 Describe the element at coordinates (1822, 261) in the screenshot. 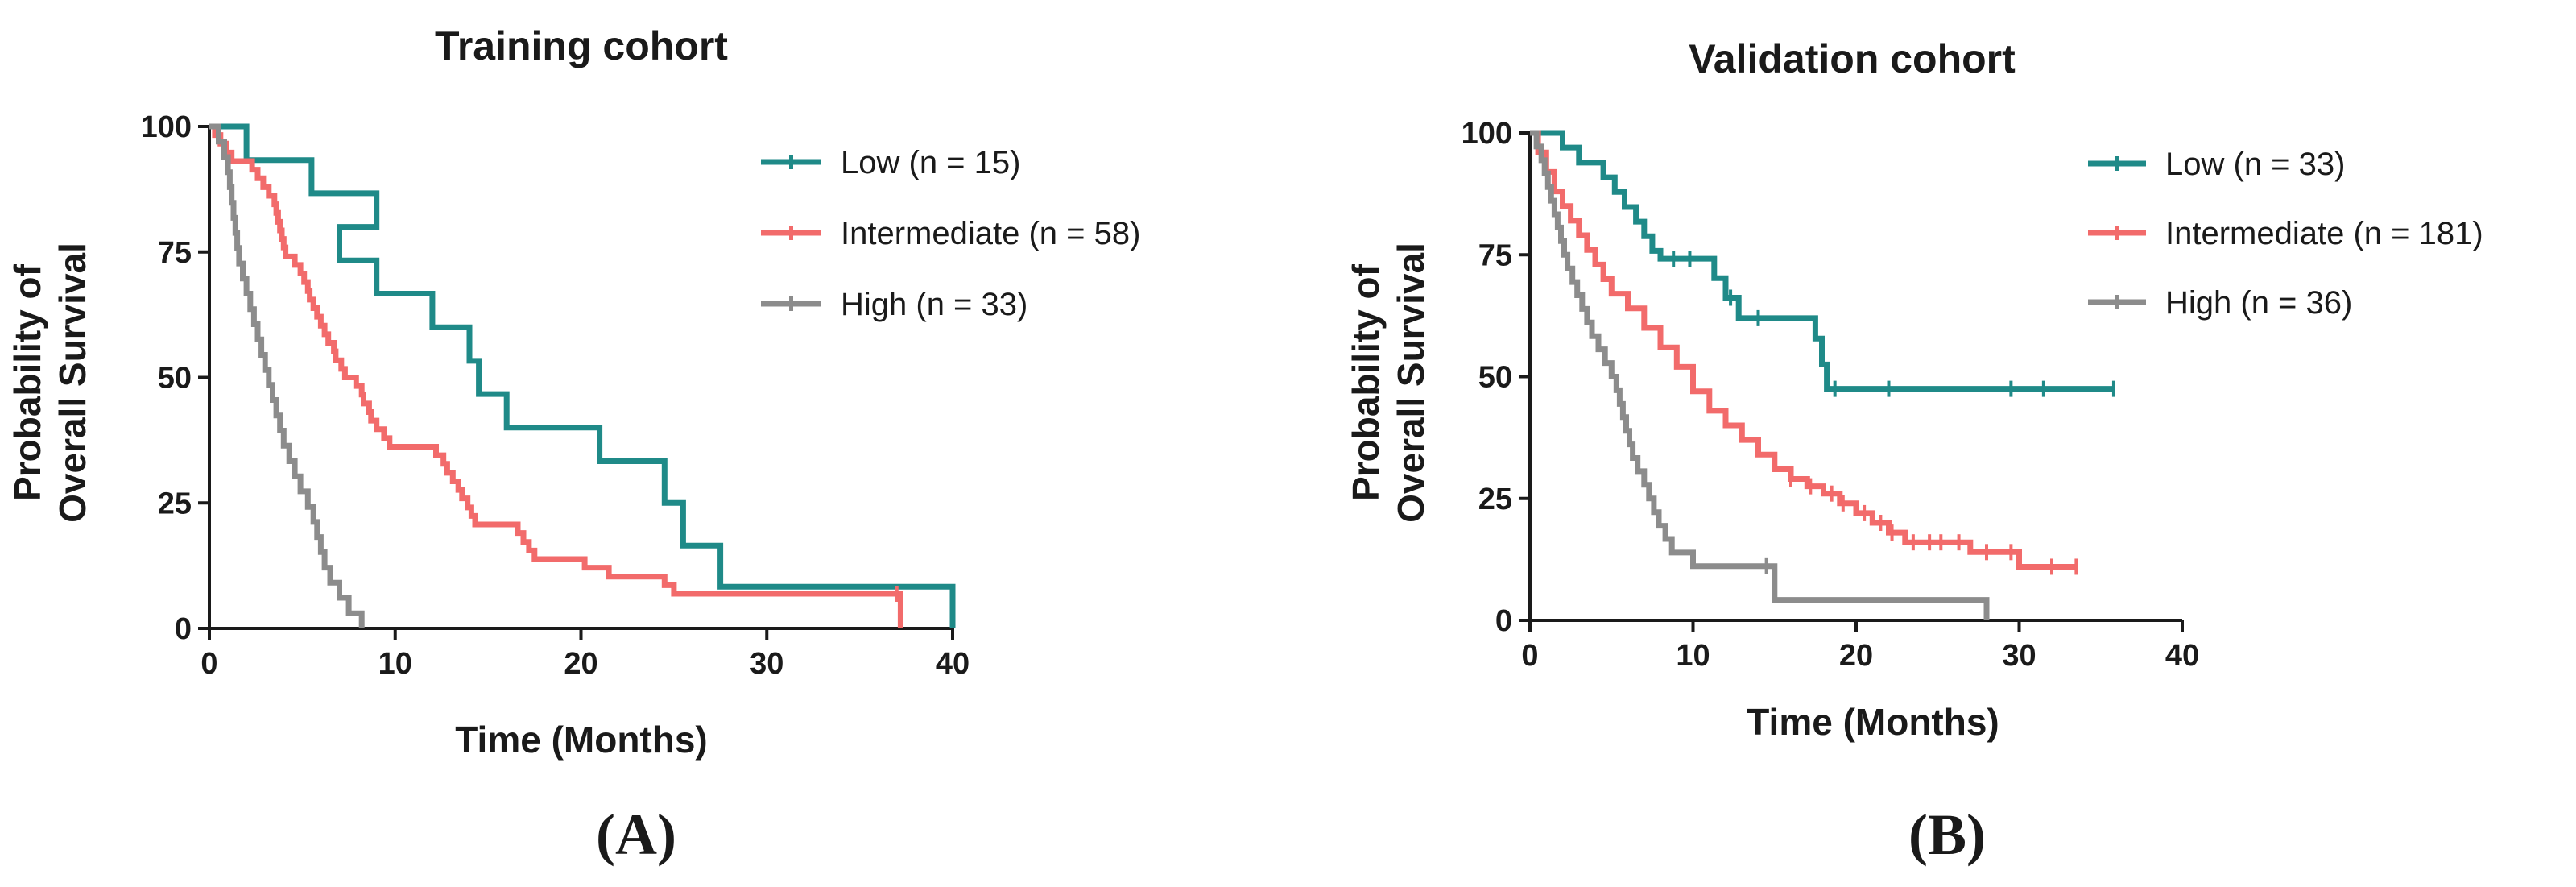

I see `series-line-low` at that location.